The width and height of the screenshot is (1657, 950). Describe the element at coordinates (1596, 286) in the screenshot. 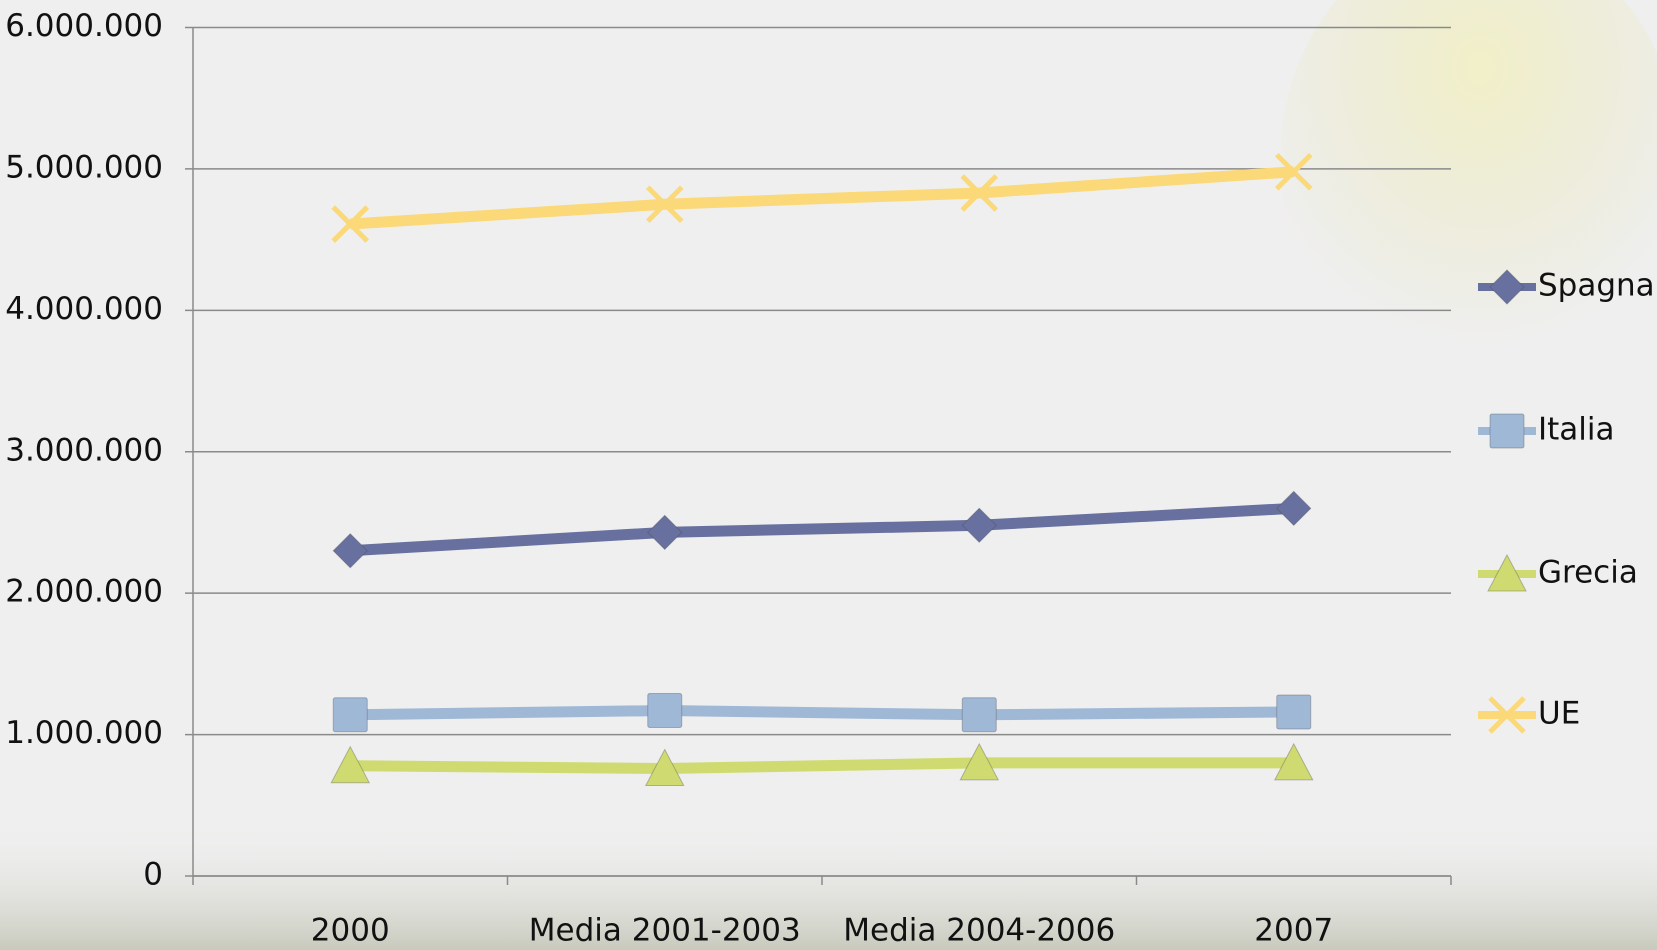

I see `legend-label: Spagna` at that location.